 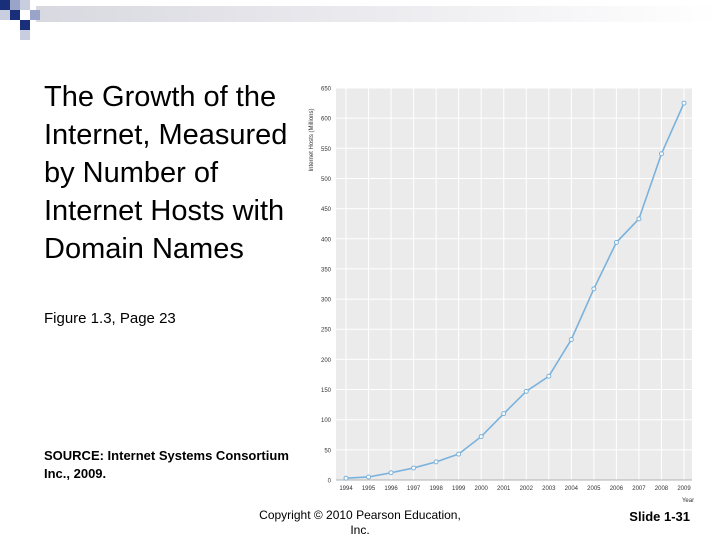 I want to click on y-tick-label: 500, so click(x=326, y=180).